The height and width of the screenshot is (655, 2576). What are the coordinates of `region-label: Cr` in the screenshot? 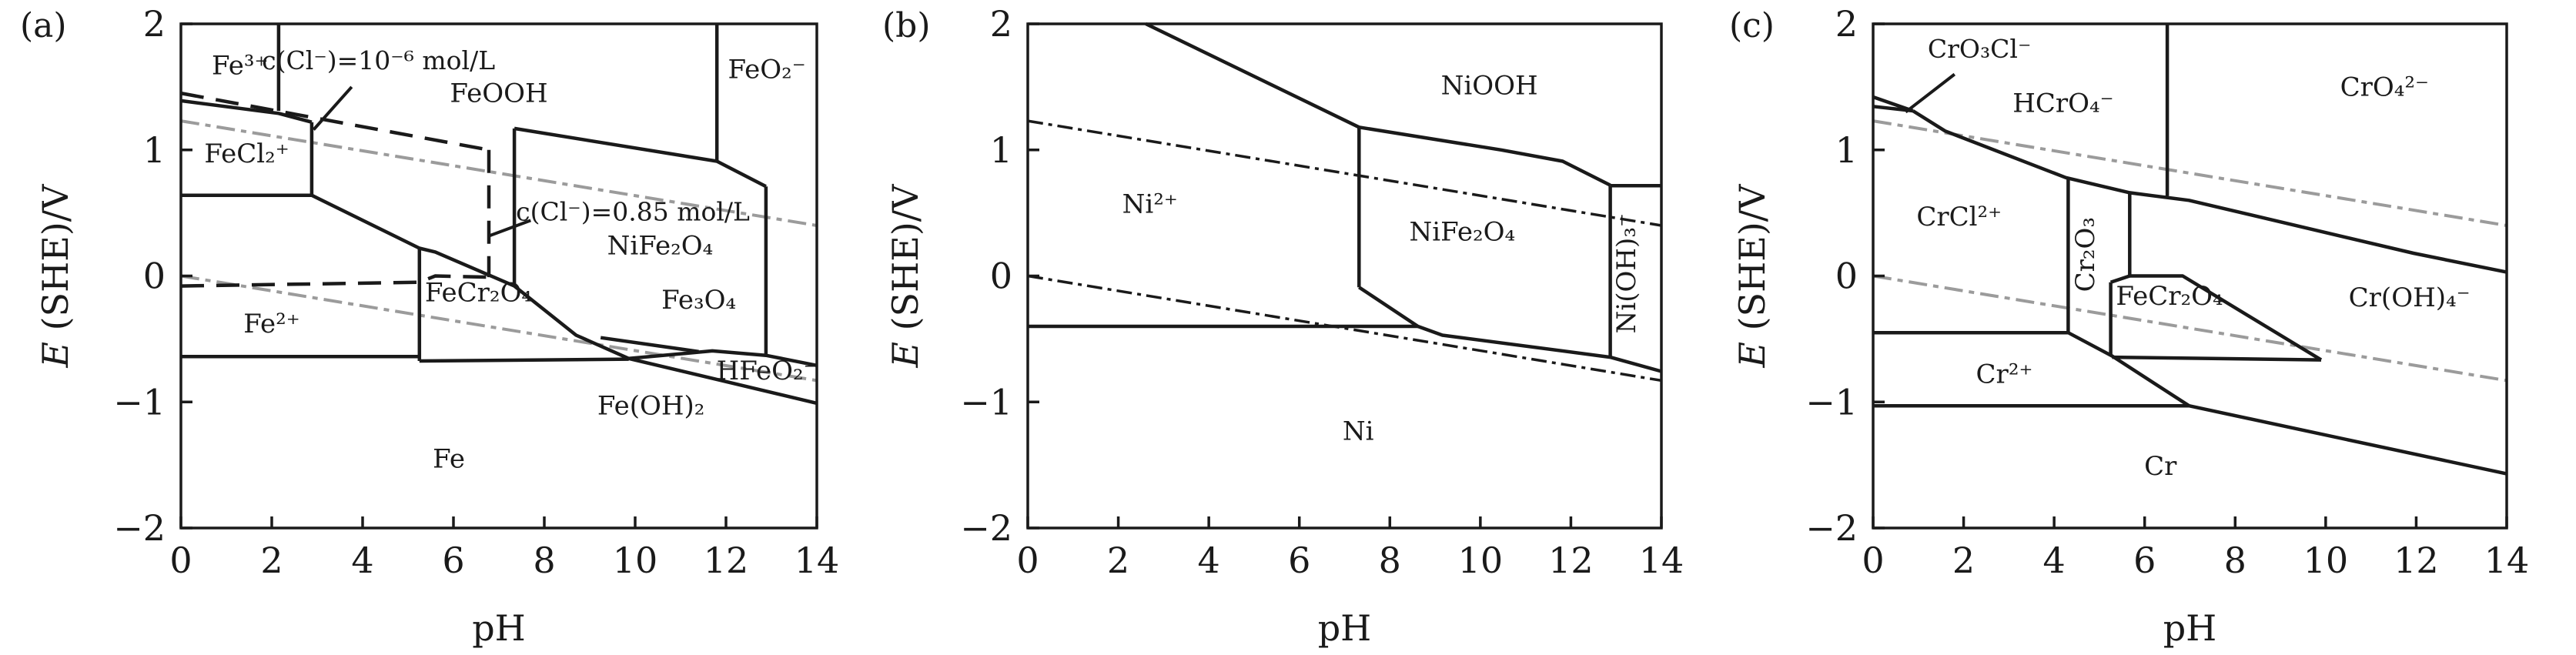 It's located at (2161, 466).